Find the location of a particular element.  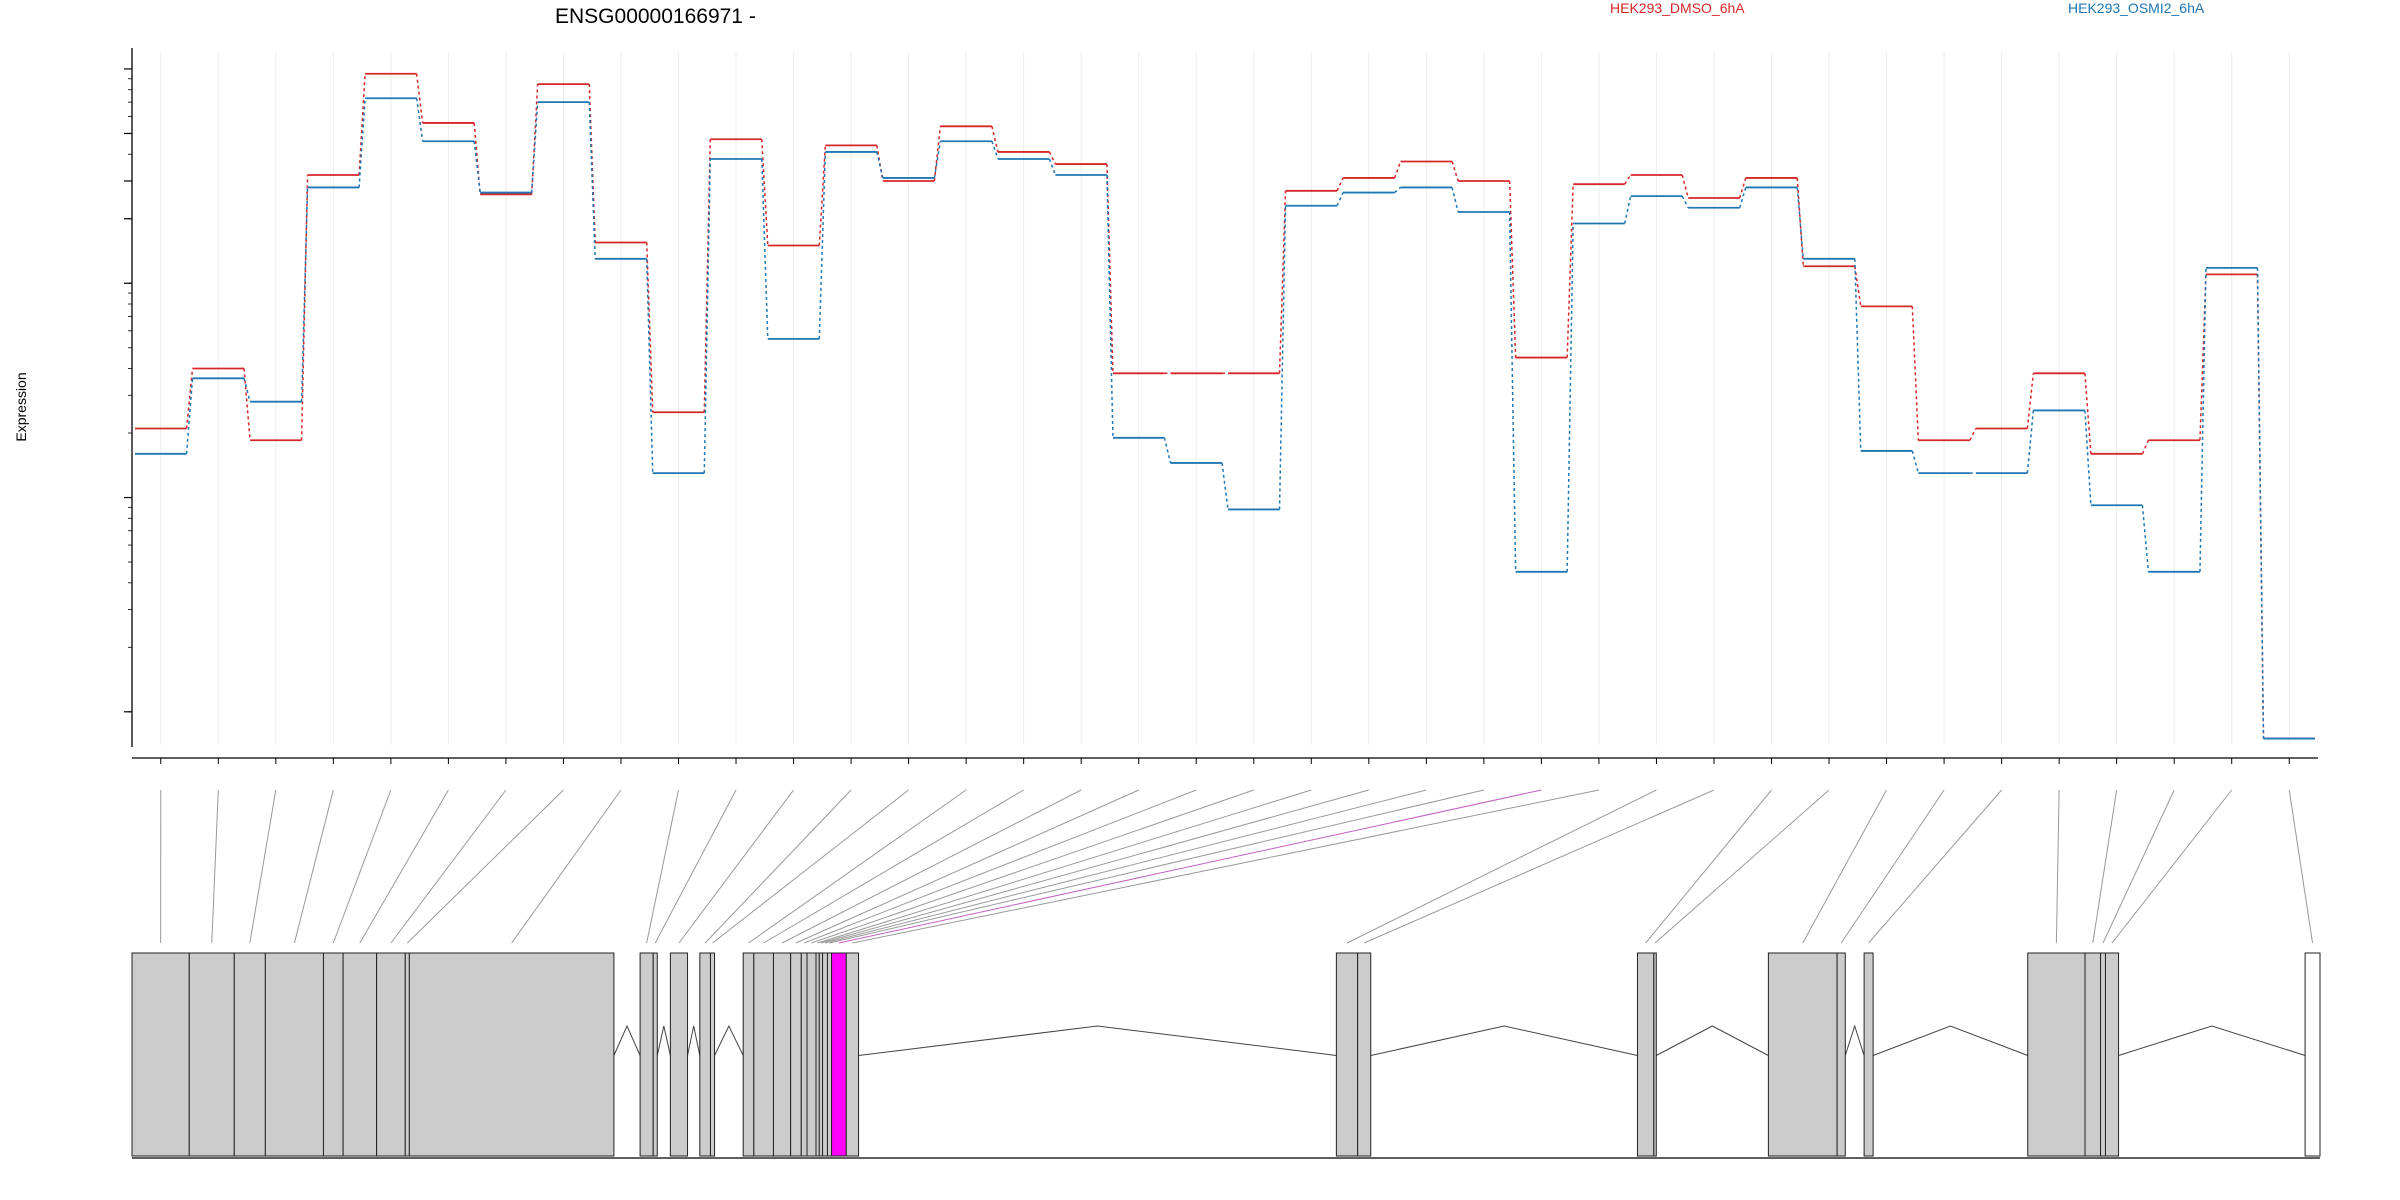

exon-box-e008 is located at coordinates (407, 1054).